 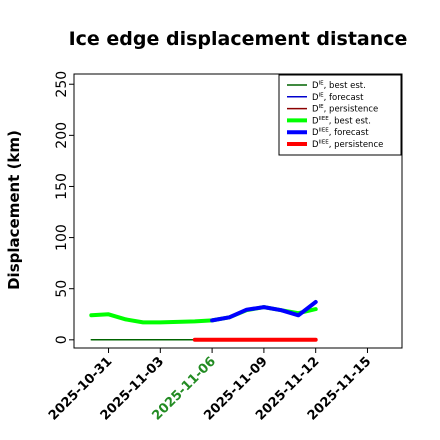 What do you see at coordinates (340, 133) in the screenshot?
I see `legend-entry-4: DIIEE, forecast` at bounding box center [340, 133].